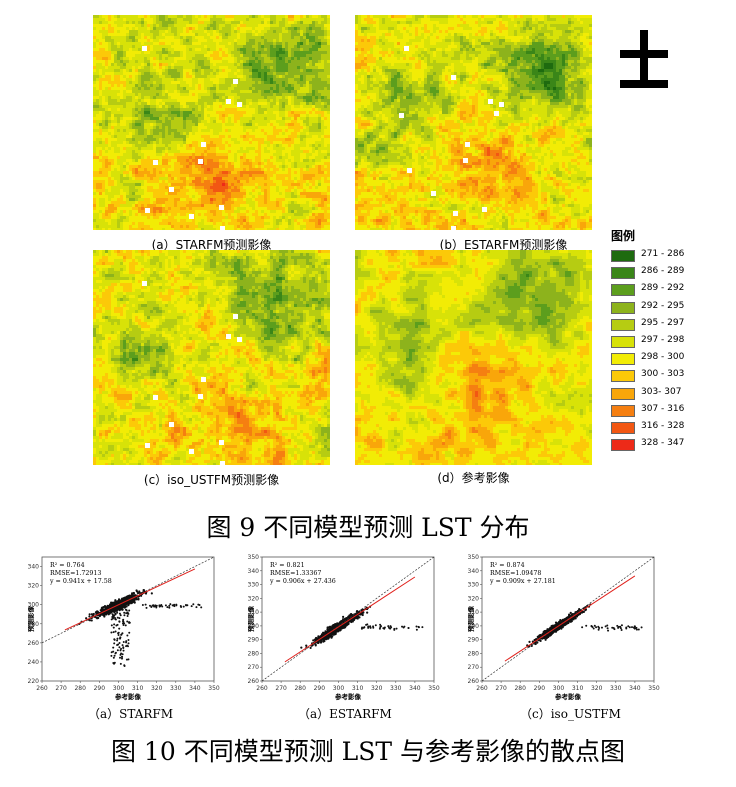 This screenshot has width=736, height=787. I want to click on scatter-caption: （a）ESTARFM, so click(345, 713).